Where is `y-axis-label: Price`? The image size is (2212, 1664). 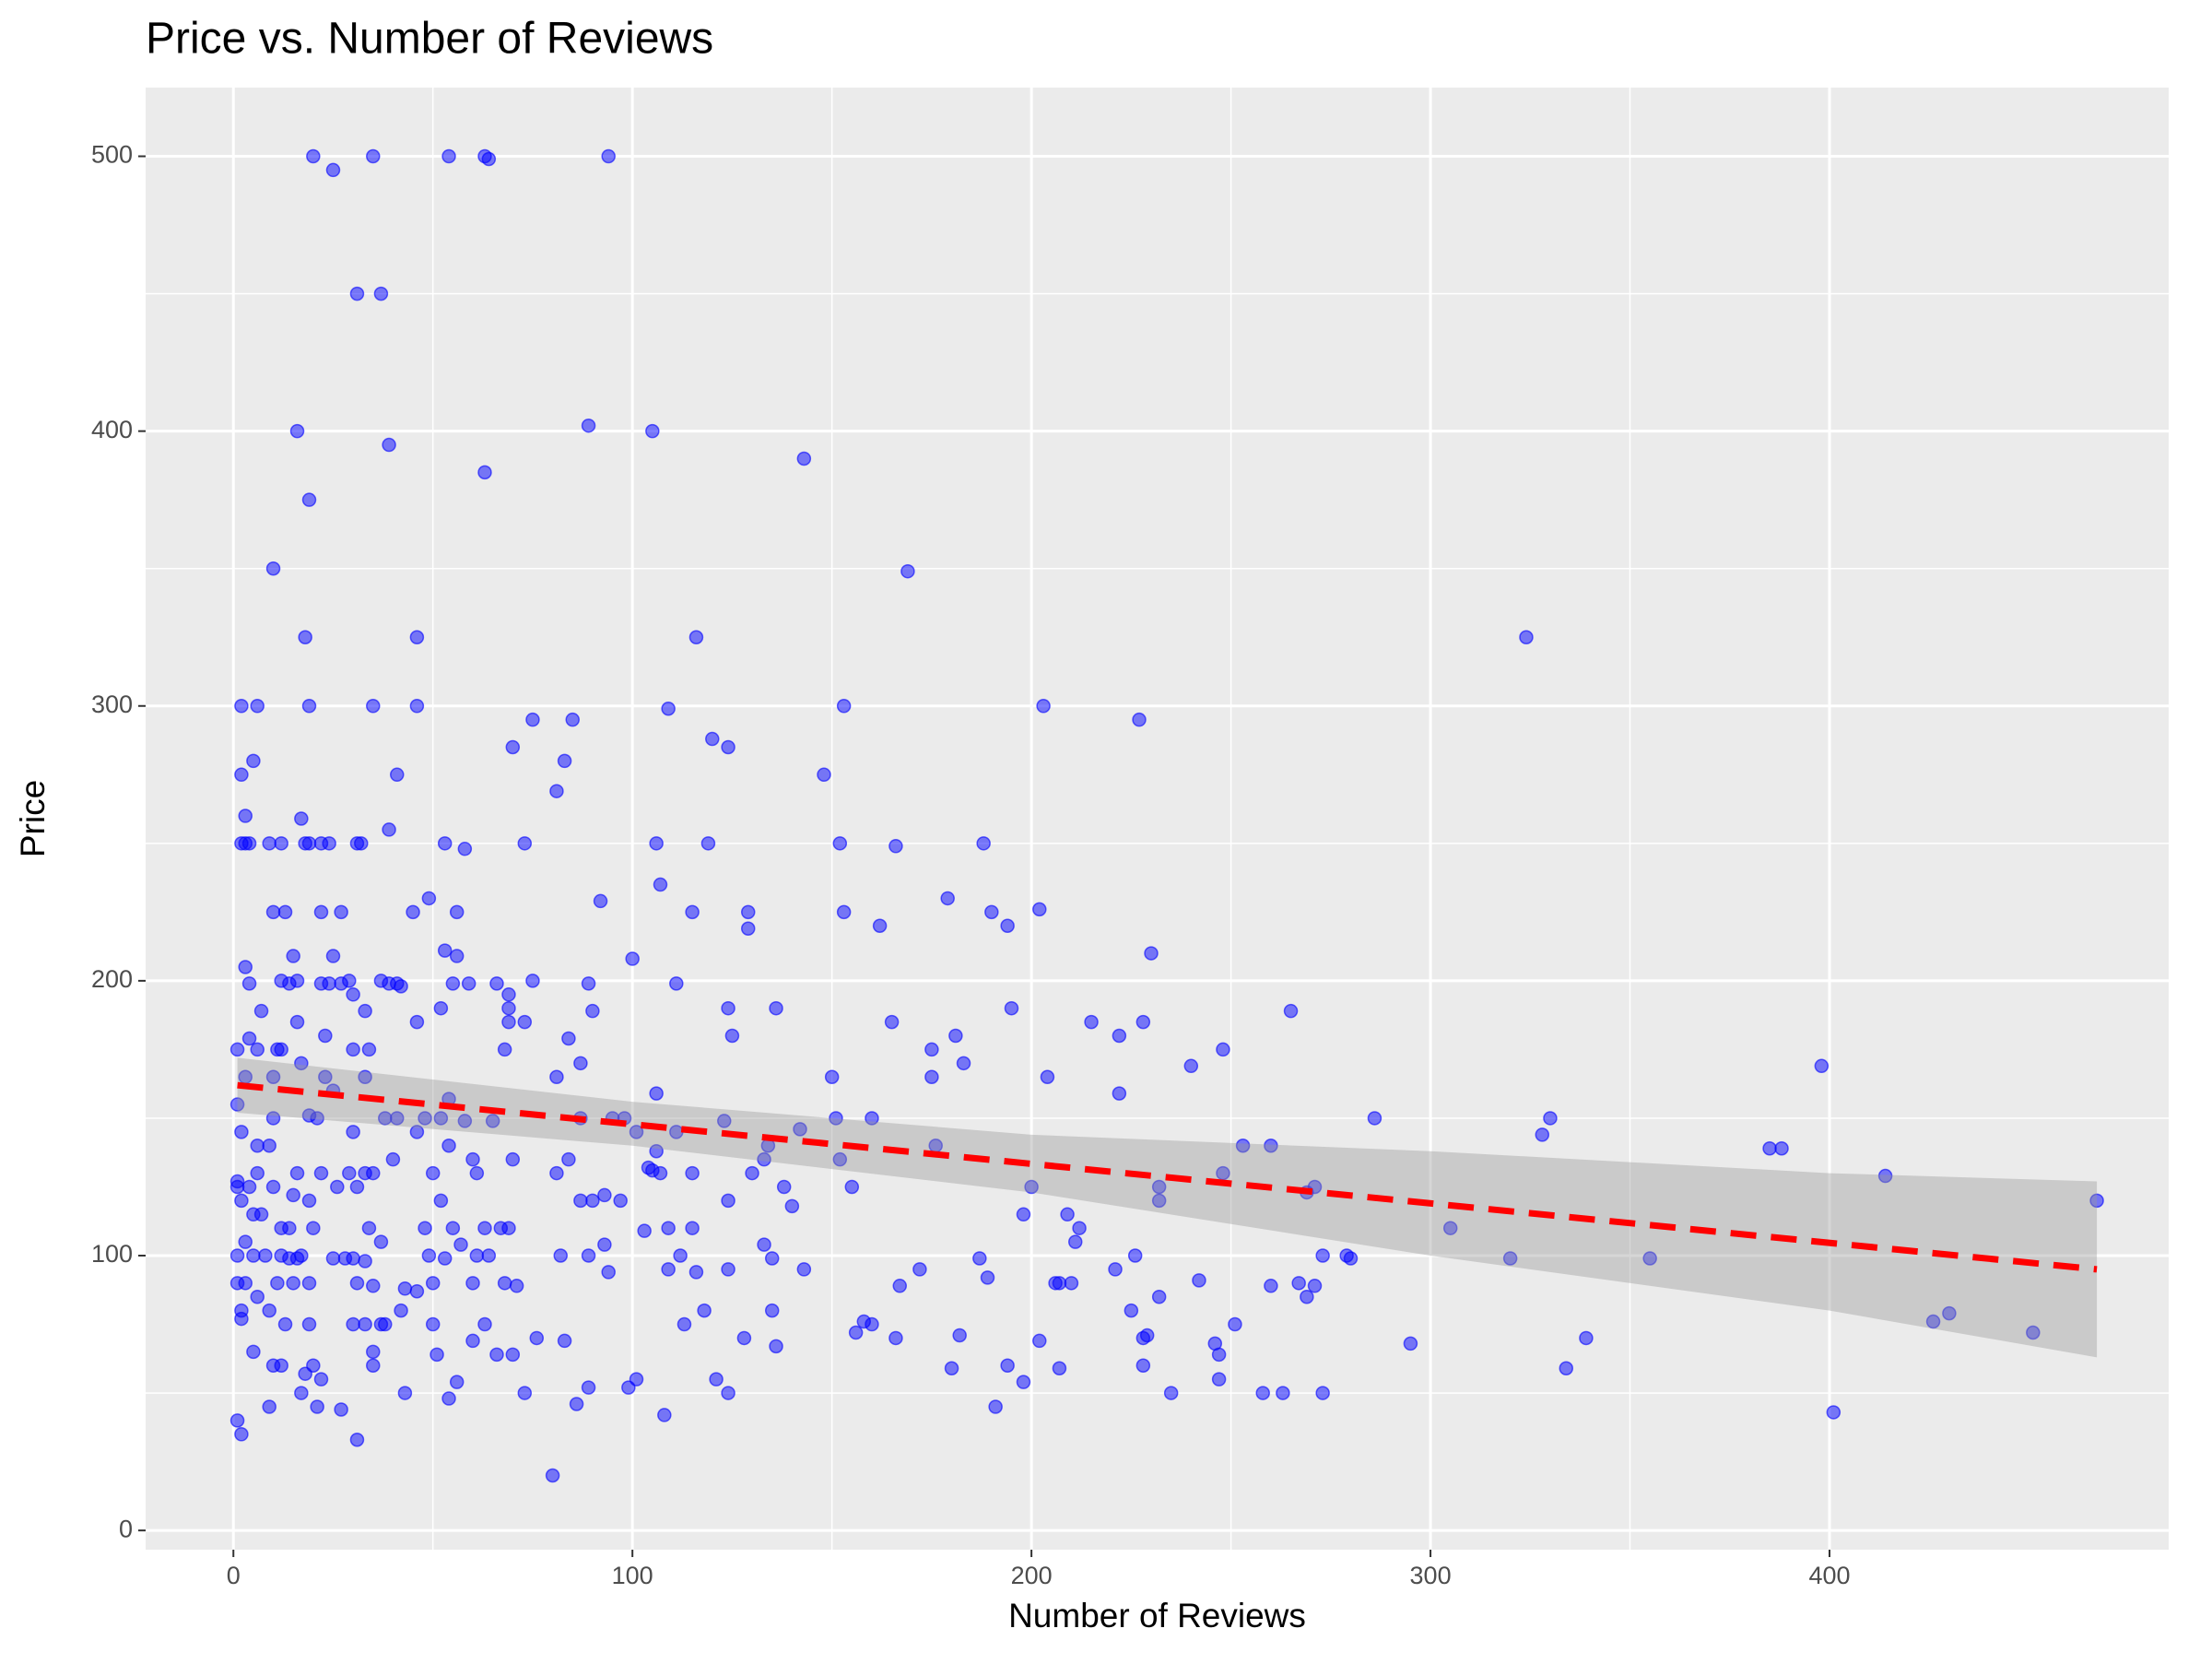
y-axis-label: Price is located at coordinates (33, 818).